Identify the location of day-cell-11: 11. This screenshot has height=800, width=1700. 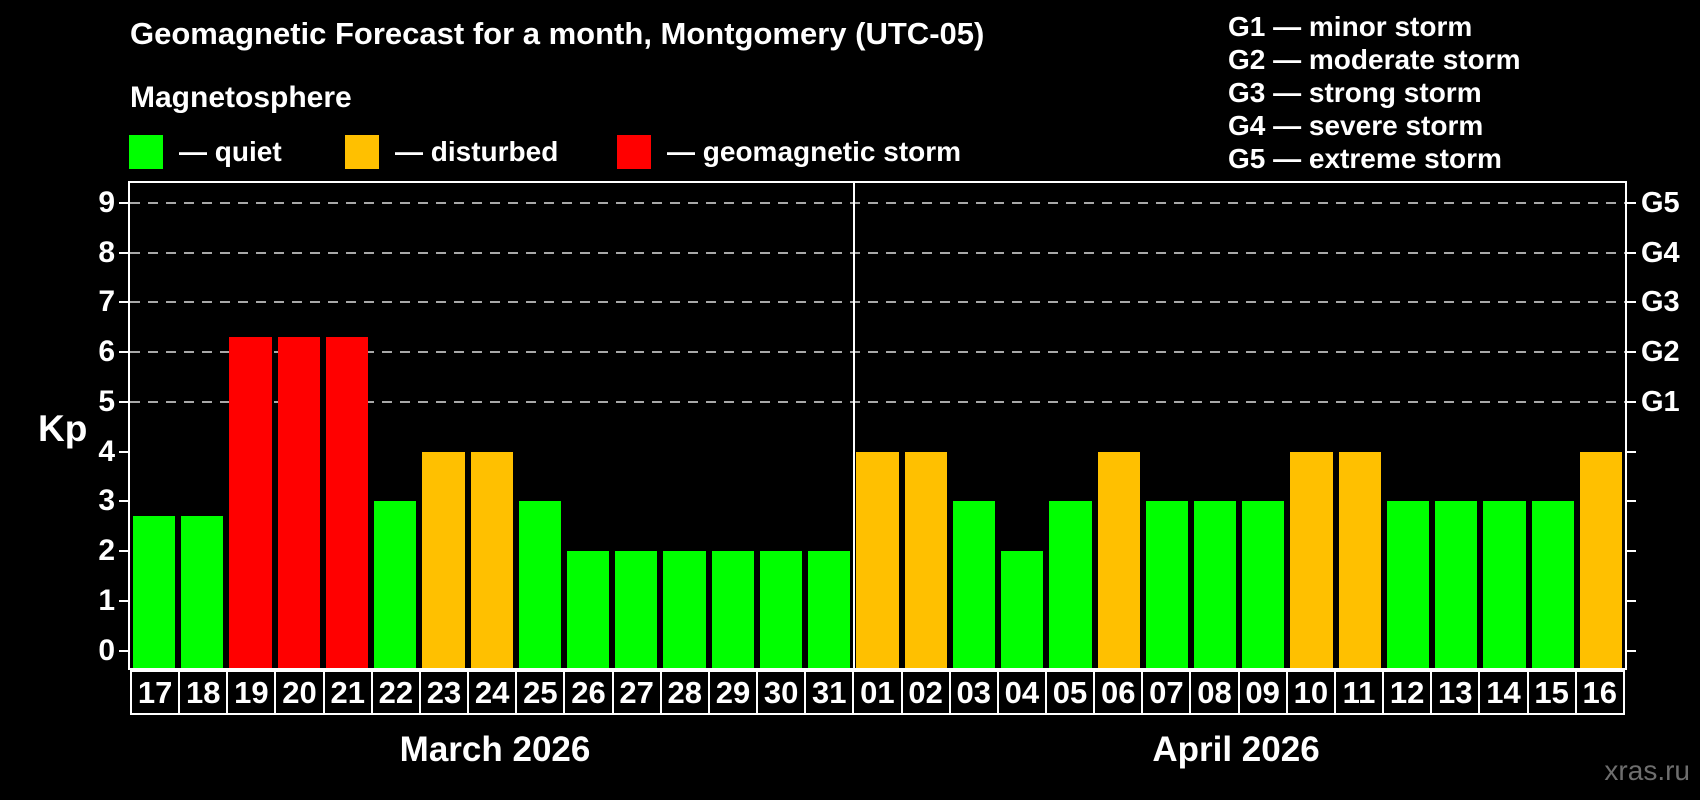
(1359, 692).